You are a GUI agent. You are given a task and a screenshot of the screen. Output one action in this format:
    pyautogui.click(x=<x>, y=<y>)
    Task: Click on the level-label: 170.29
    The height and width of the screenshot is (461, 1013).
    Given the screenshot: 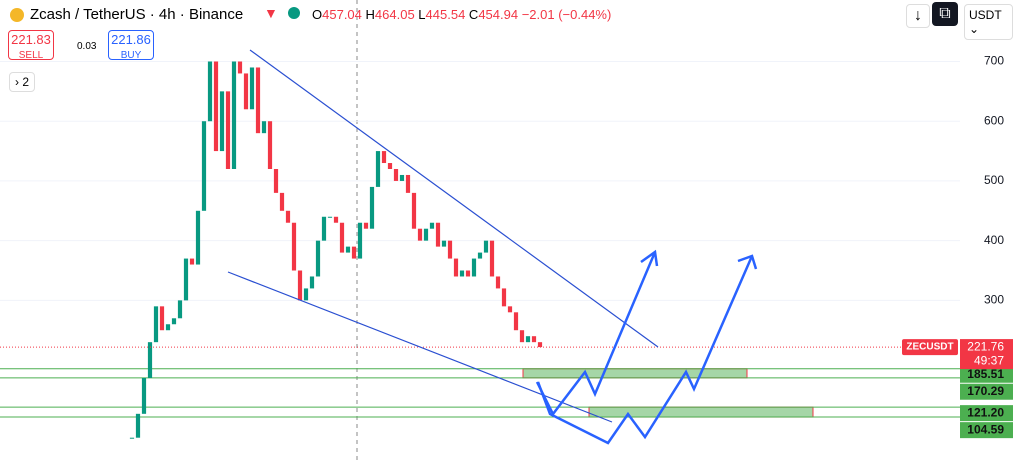 What is the action you would take?
    pyautogui.click(x=985, y=391)
    